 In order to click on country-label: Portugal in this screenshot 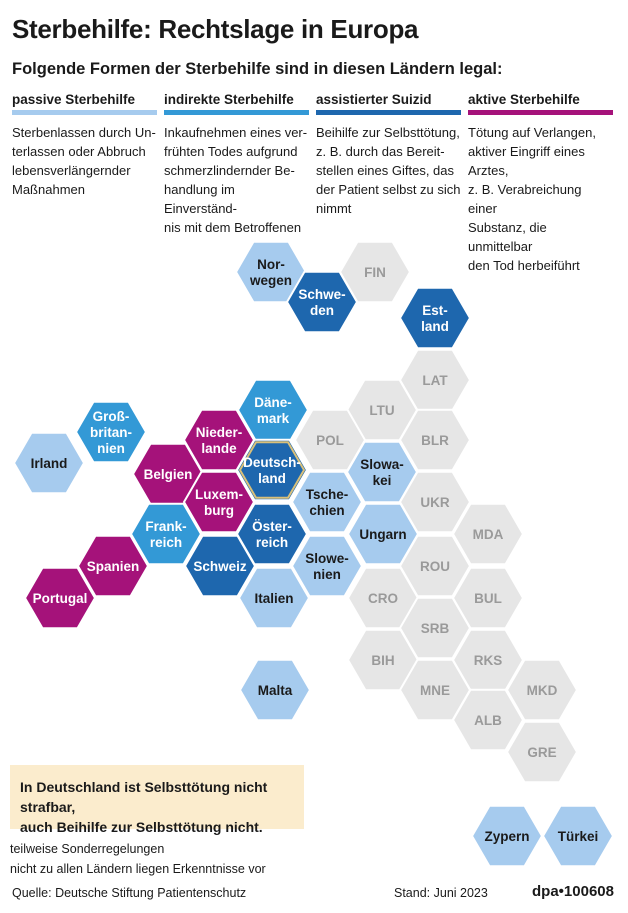, I will do `click(60, 598)`.